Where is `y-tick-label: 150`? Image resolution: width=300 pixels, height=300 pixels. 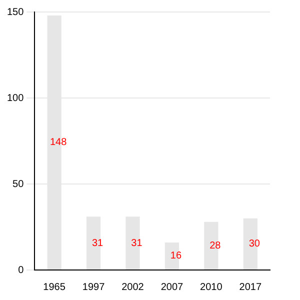
y-tick-label: 150 is located at coordinates (15, 12).